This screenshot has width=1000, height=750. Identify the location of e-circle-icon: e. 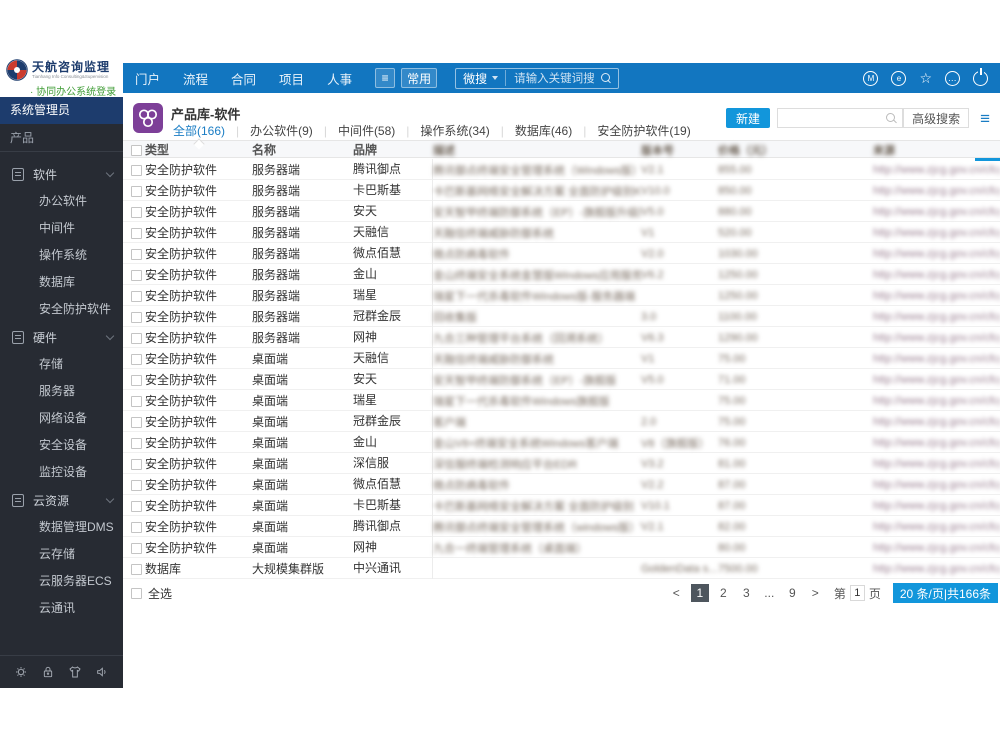
(899, 78).